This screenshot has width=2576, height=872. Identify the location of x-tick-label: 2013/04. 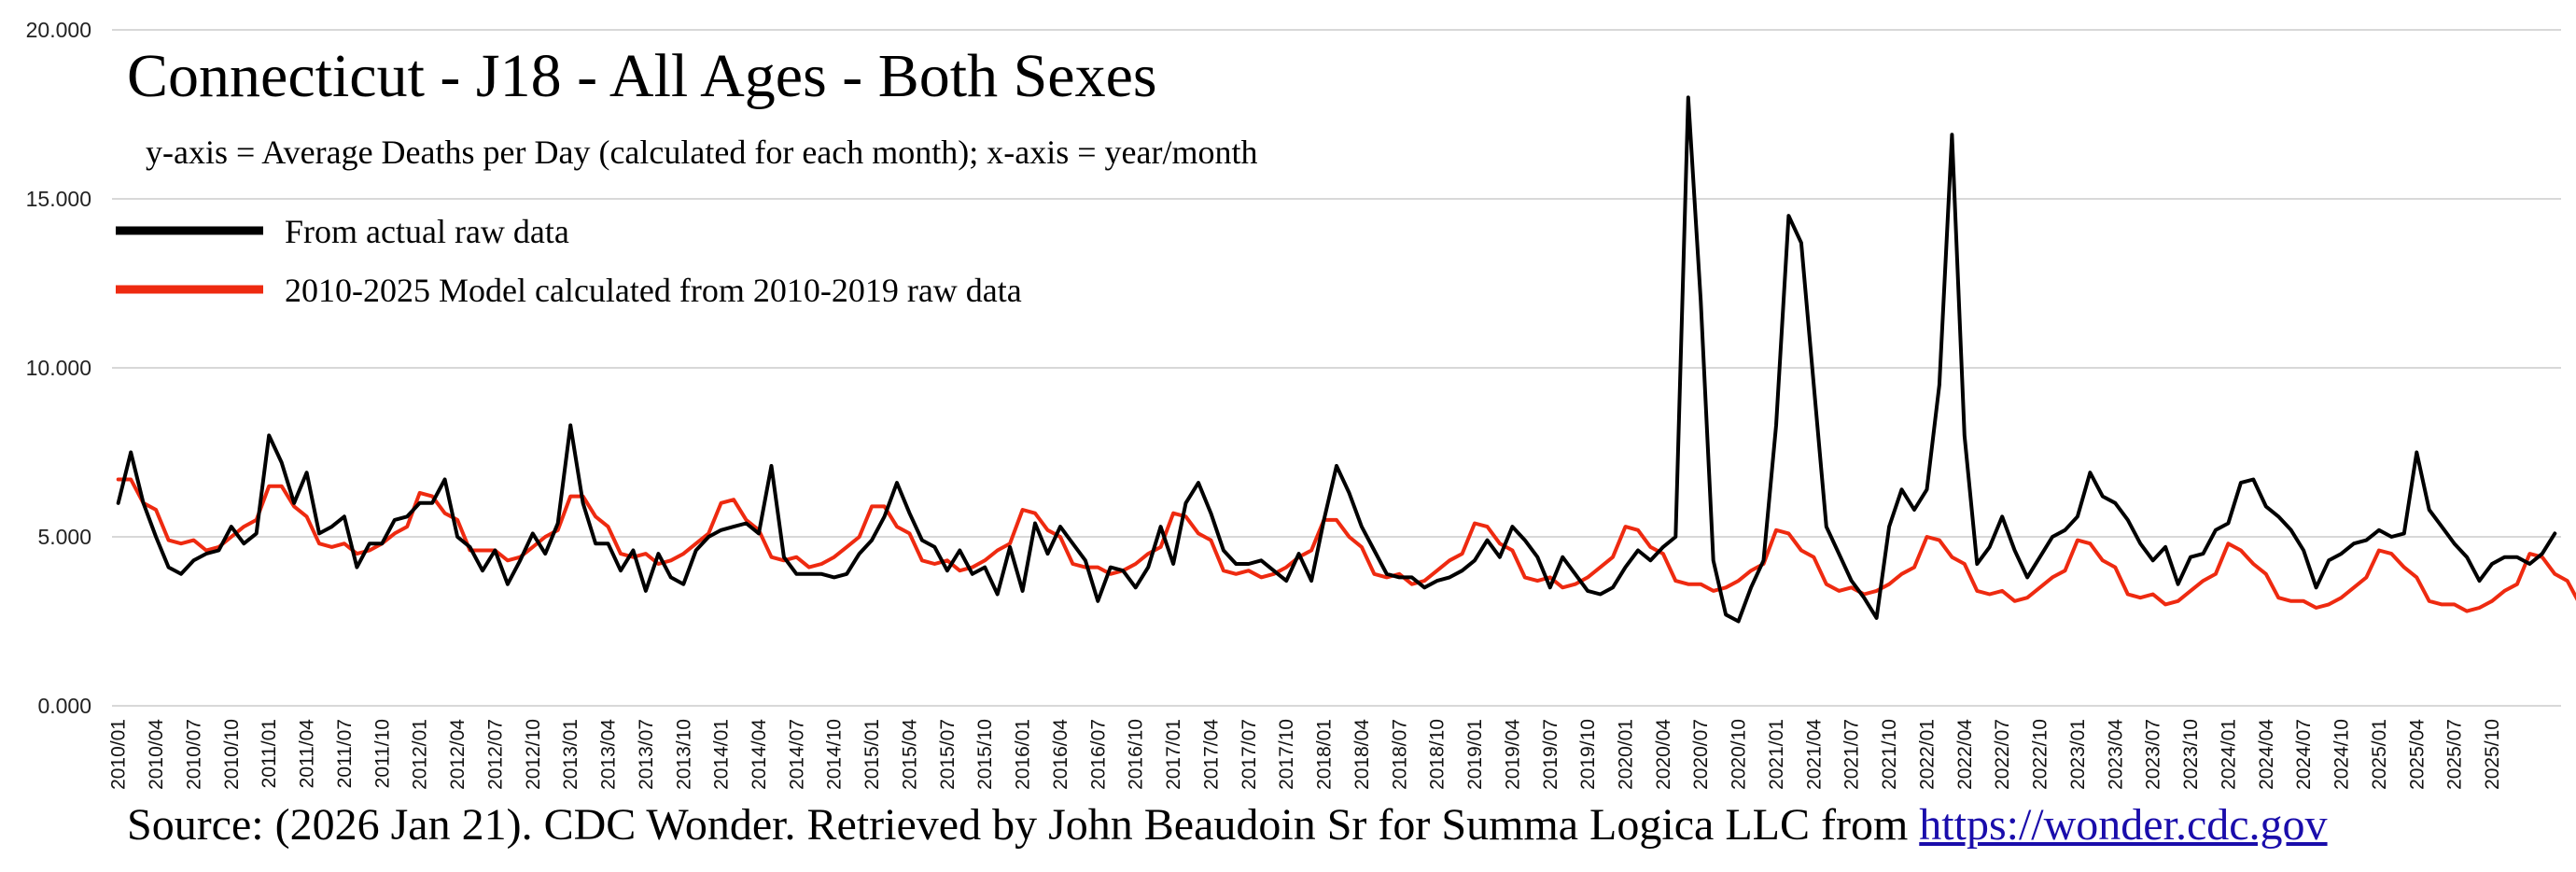
(609, 755).